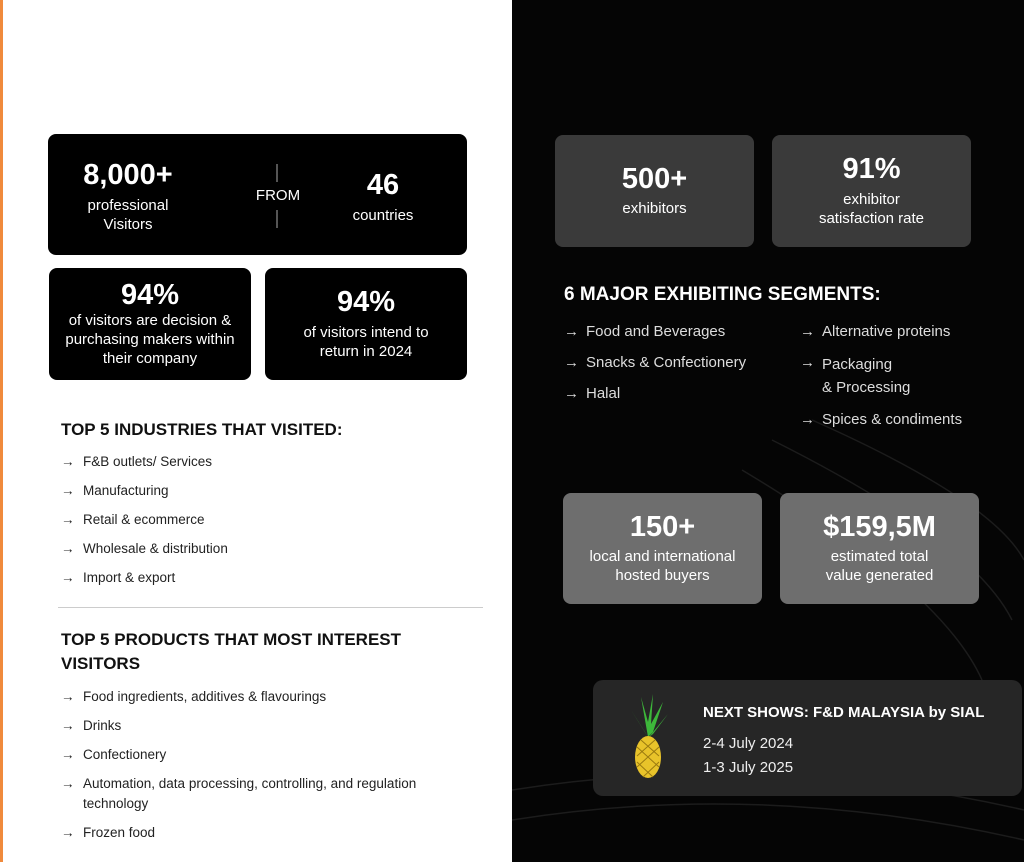  I want to click on exhibitors-value: 500+, so click(654, 178).